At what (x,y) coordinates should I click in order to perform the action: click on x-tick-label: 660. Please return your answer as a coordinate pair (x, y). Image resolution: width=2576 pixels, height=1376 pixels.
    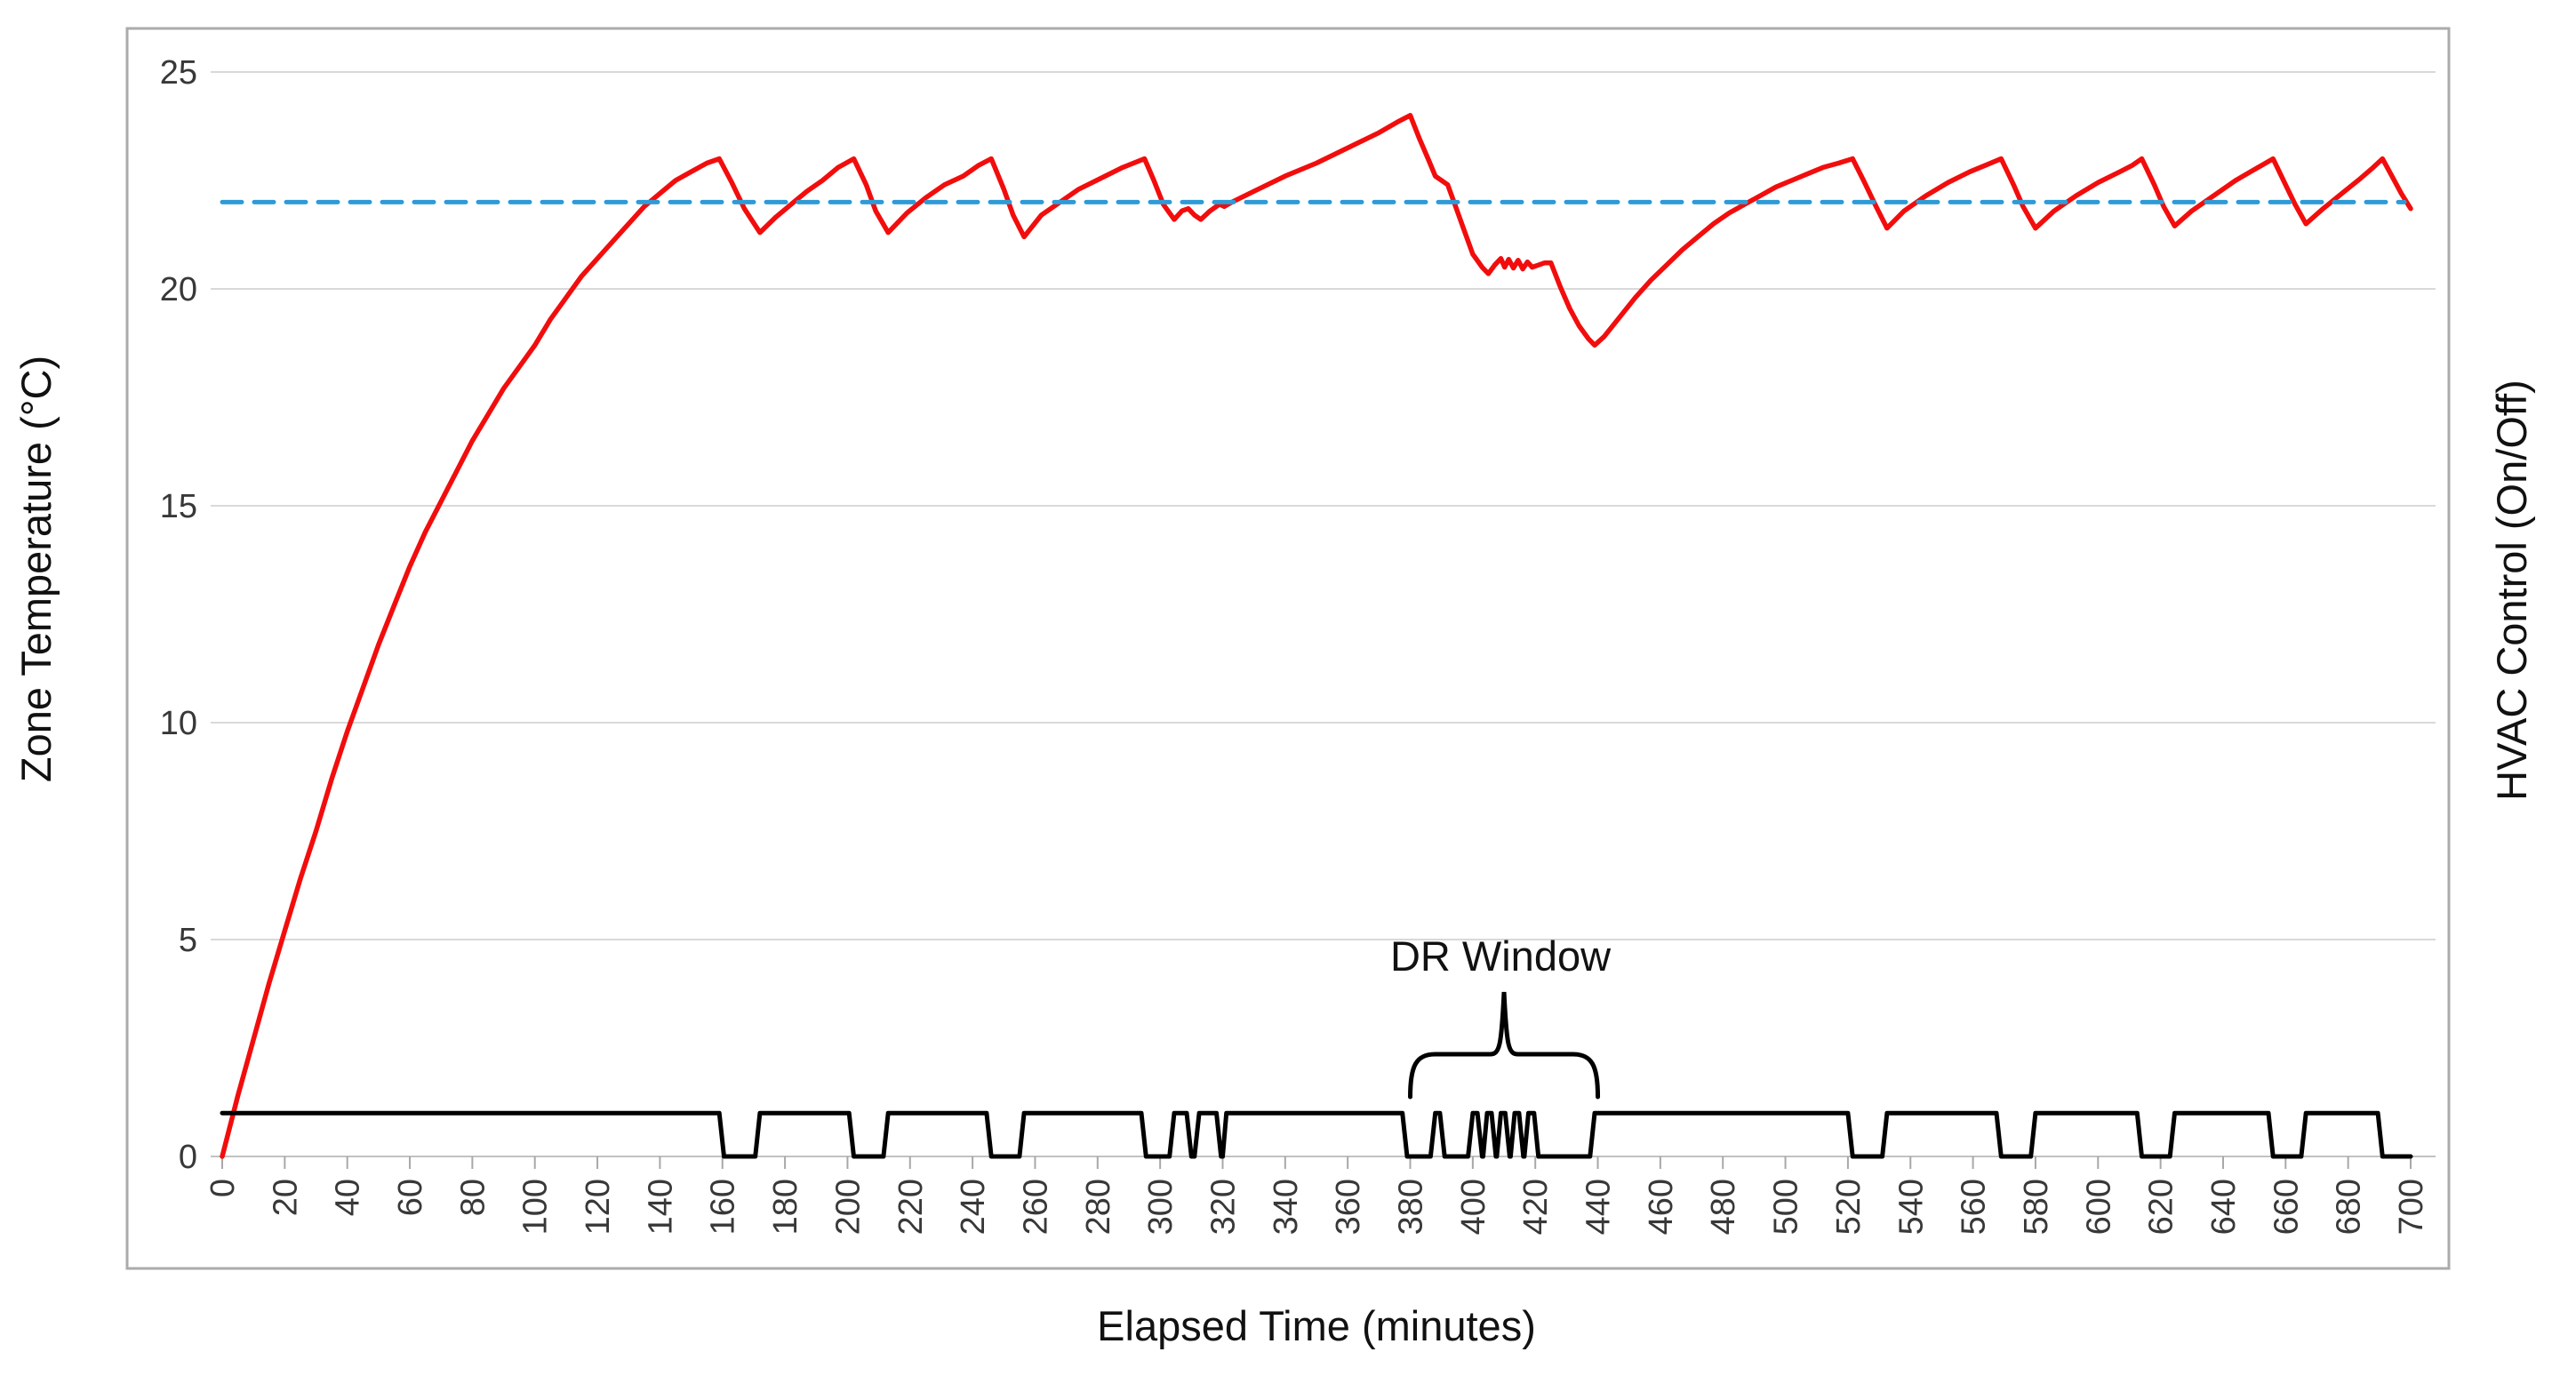
    Looking at the image, I should click on (2286, 1207).